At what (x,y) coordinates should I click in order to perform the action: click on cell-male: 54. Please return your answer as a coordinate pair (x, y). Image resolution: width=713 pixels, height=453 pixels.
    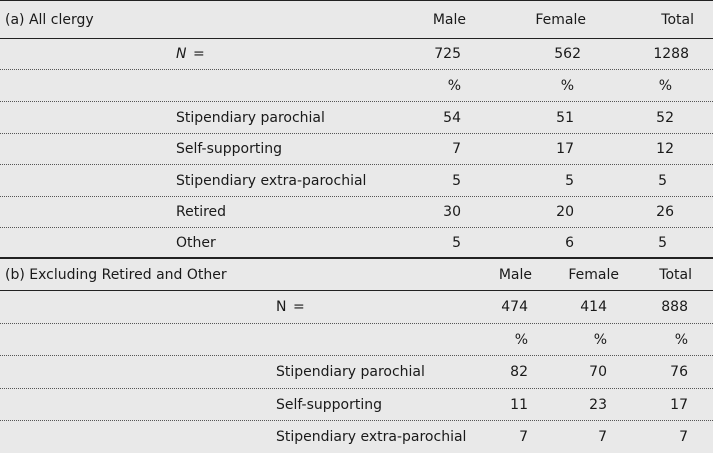
    Looking at the image, I should click on (452, 117).